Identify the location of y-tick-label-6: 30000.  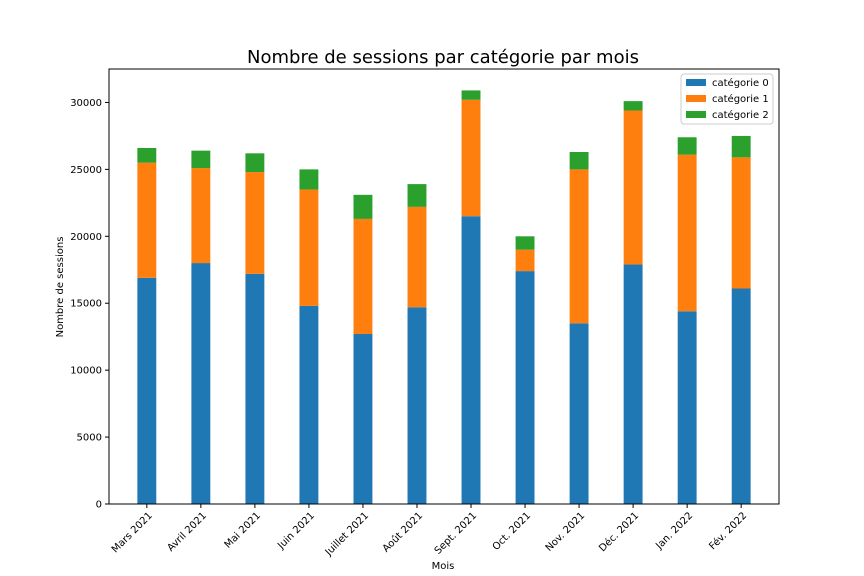
(86, 103).